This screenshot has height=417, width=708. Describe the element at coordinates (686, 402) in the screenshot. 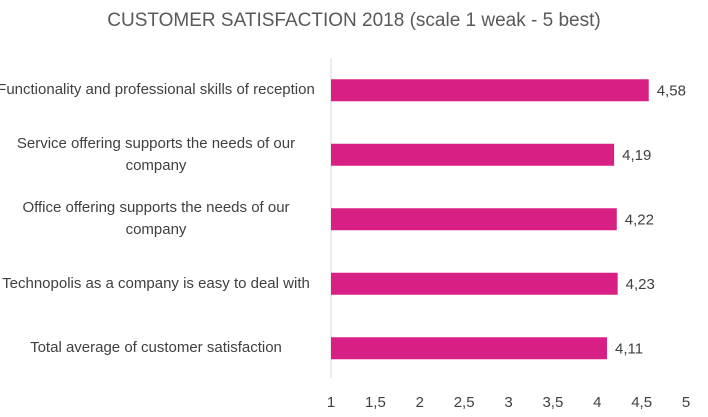

I see `x-tick-label-8: 5` at that location.